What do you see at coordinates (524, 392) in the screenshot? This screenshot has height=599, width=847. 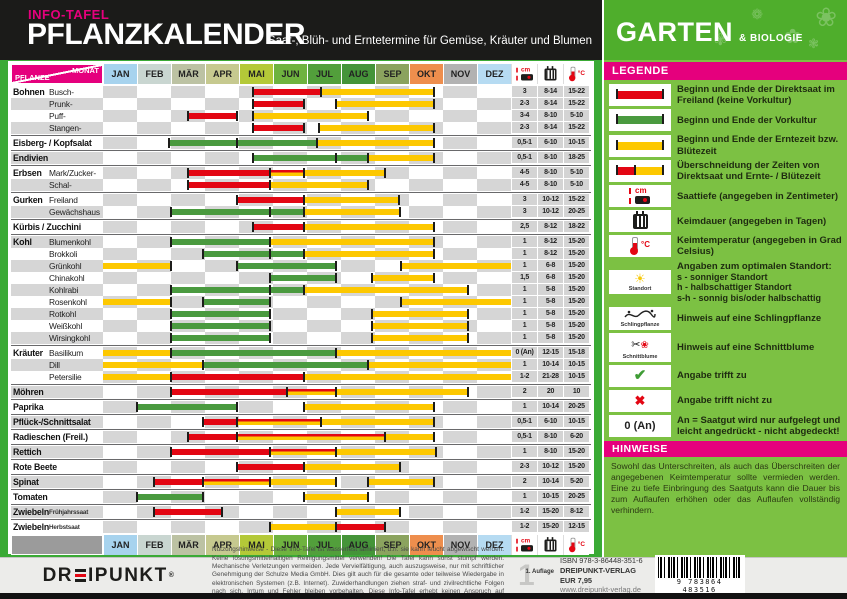 I see `saattiefe-value: 2` at bounding box center [524, 392].